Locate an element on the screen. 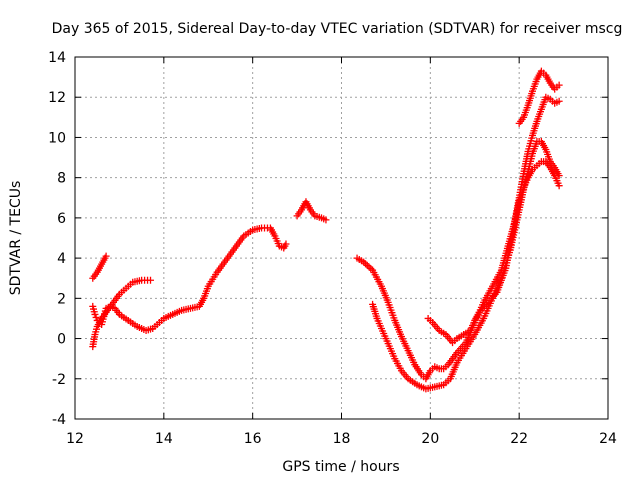 The height and width of the screenshot is (480, 640). x-tick-label: 12 is located at coordinates (75, 439).